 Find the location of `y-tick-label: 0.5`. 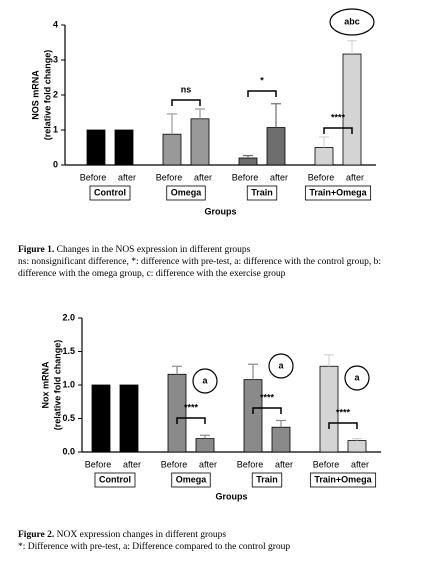

y-tick-label: 0.5 is located at coordinates (68, 418).